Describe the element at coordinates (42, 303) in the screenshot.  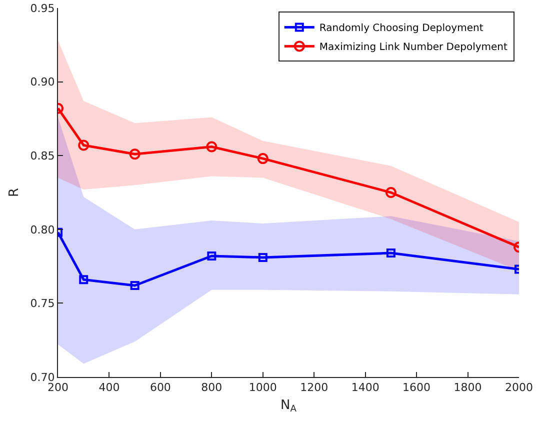
I see `y-tick-label: 0.75` at that location.